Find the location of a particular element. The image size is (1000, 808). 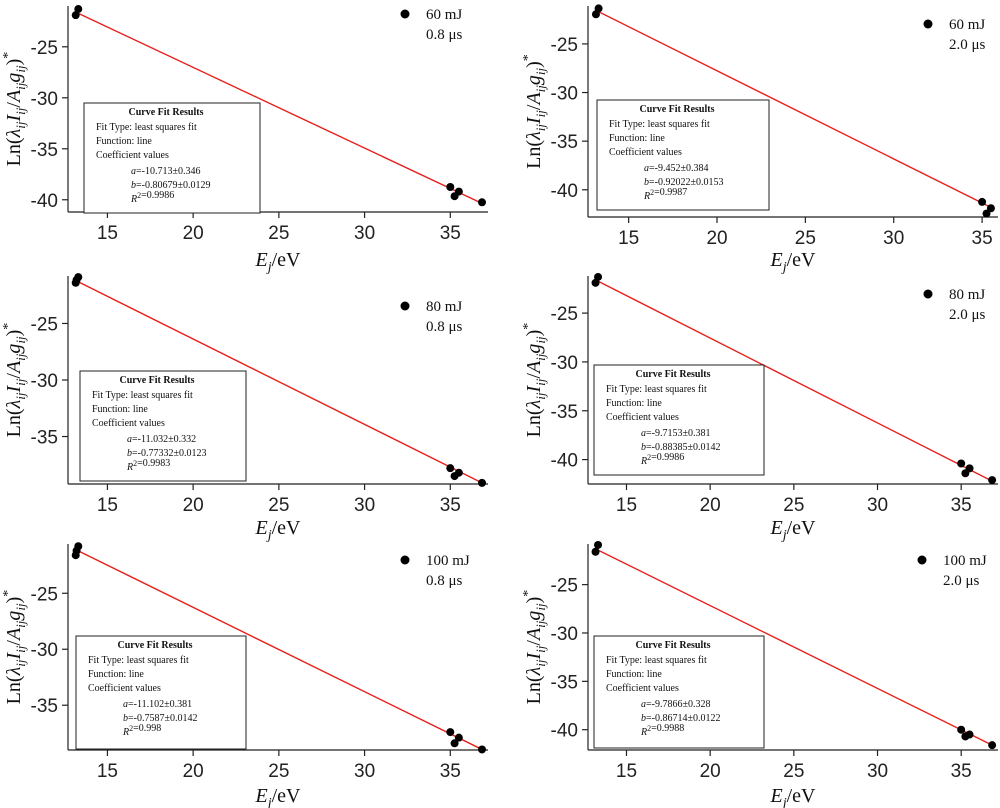

legend-subtitle: 0.8 μs is located at coordinates (444, 35).